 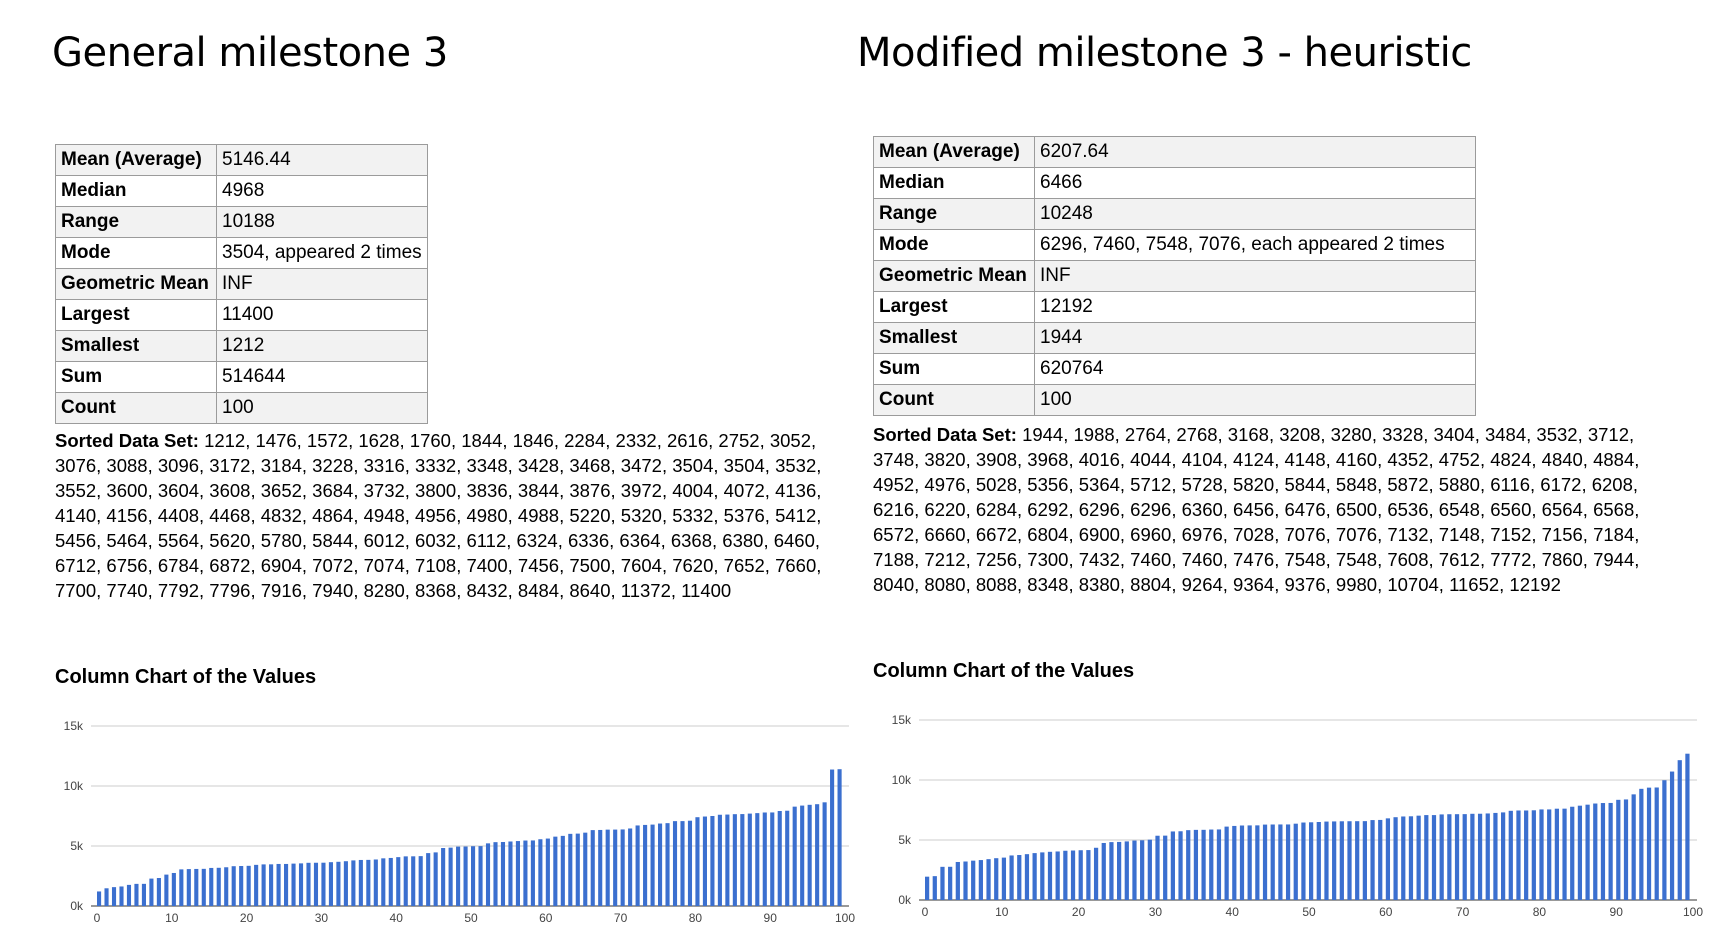 I want to click on stat-label: Count, so click(x=136, y=408).